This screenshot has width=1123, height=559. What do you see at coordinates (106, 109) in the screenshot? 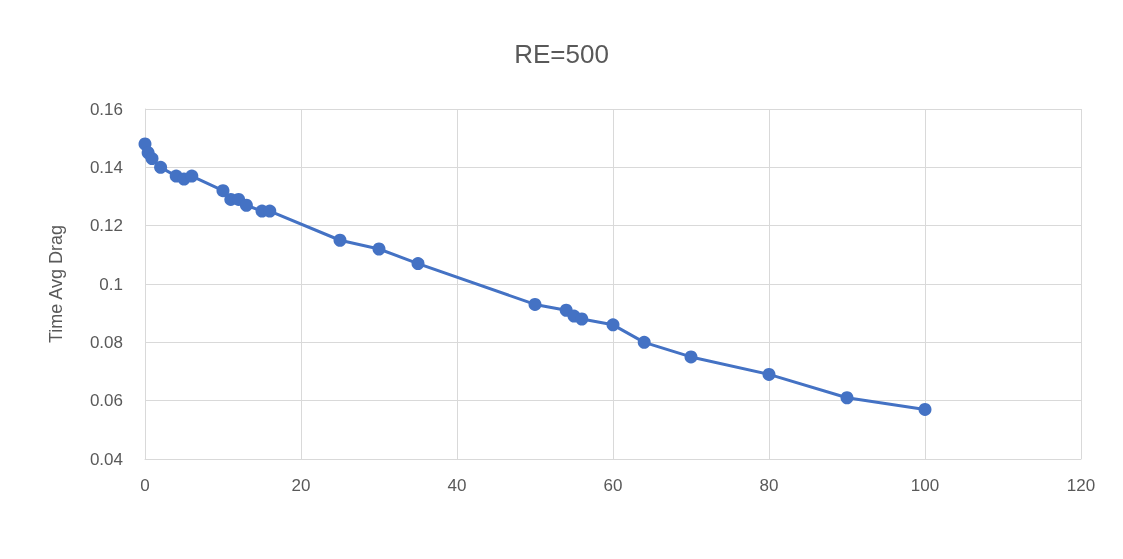
I see `y-tick-label: 0.16` at bounding box center [106, 109].